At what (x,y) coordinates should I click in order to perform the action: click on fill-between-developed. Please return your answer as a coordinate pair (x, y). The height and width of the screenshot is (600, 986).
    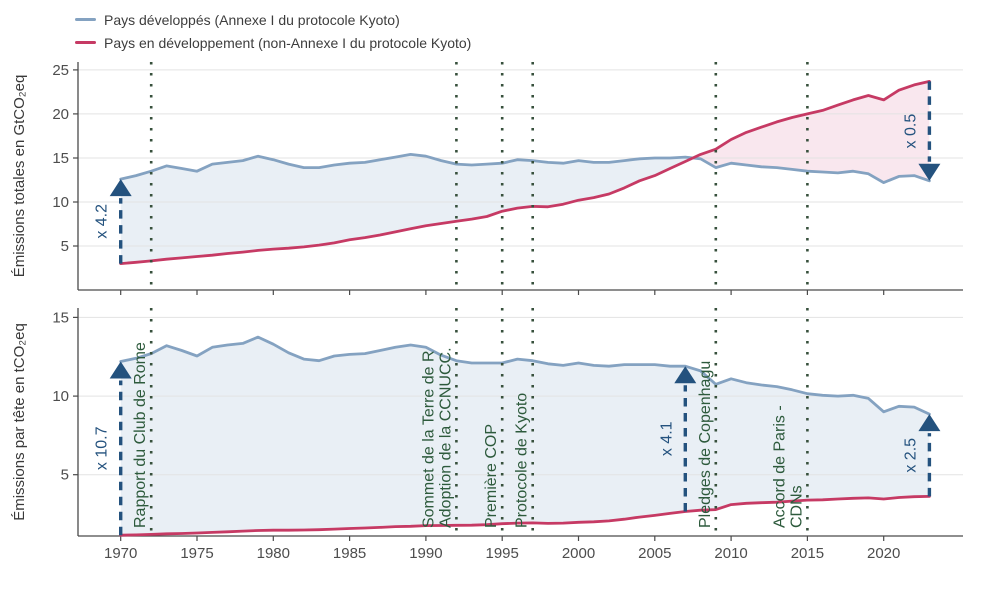
    Looking at the image, I should click on (406, 209).